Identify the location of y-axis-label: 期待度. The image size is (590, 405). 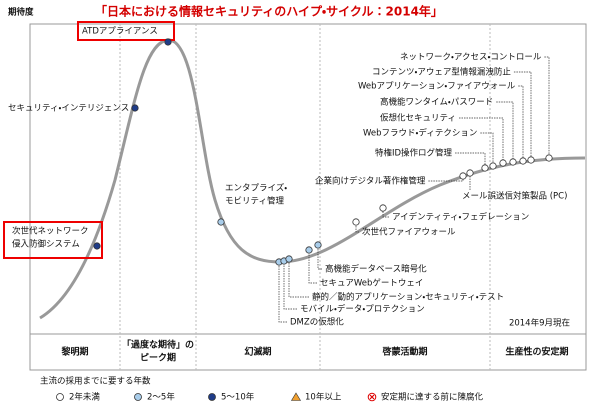
(21, 12).